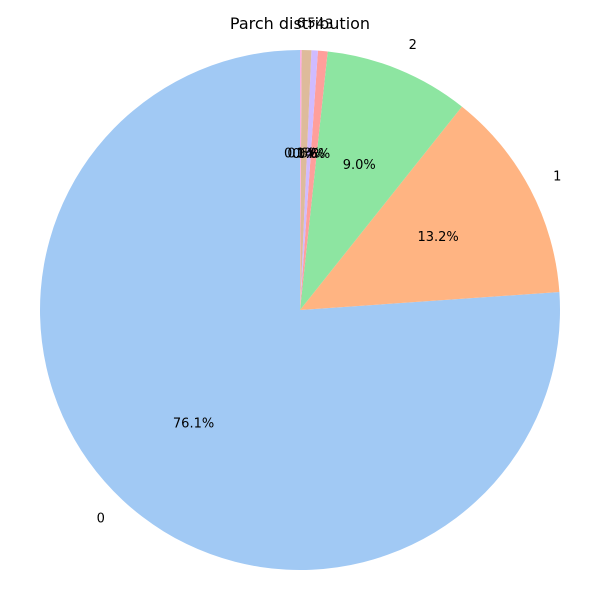  What do you see at coordinates (437, 237) in the screenshot?
I see `percent-label-1: 13.2%` at bounding box center [437, 237].